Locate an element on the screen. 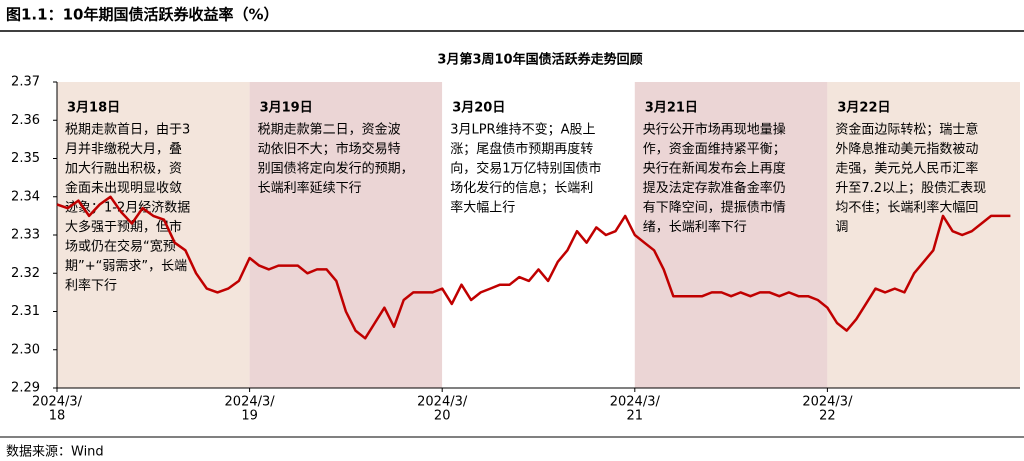  note-line: 别国债将定向发行的预期， is located at coordinates (336, 169).